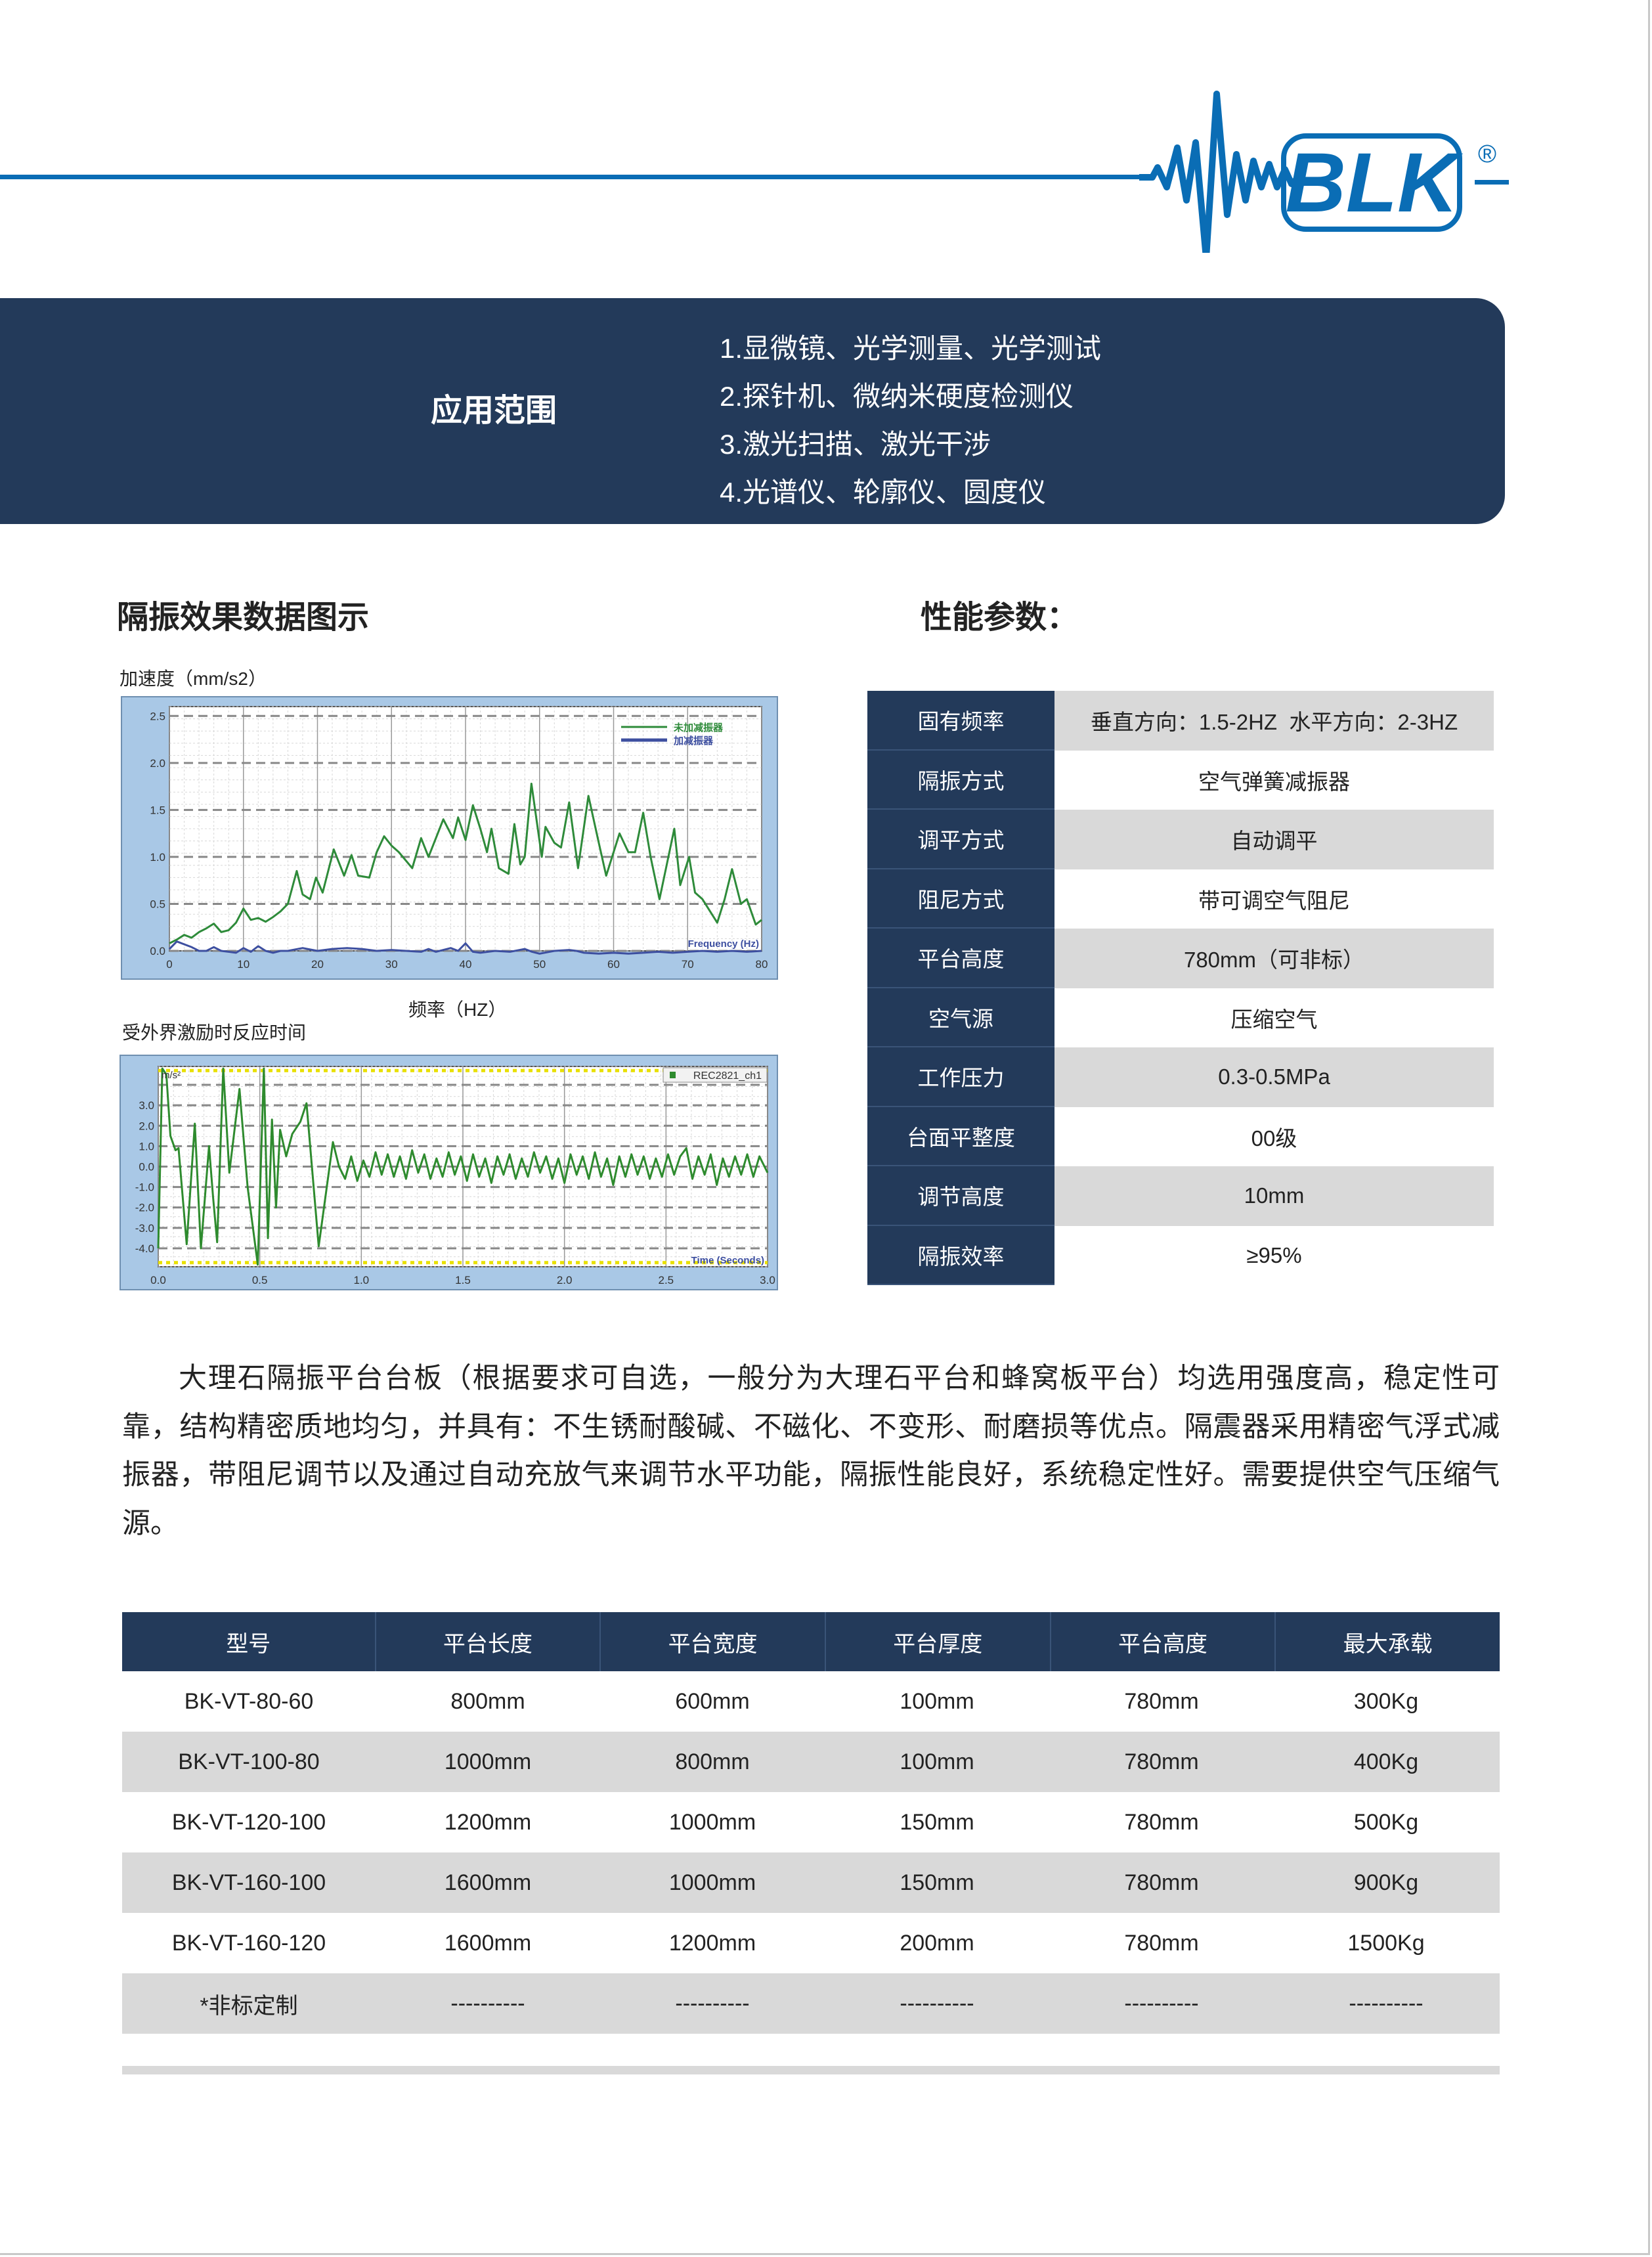  What do you see at coordinates (762, 965) in the screenshot?
I see `x-tick-label: 80` at bounding box center [762, 965].